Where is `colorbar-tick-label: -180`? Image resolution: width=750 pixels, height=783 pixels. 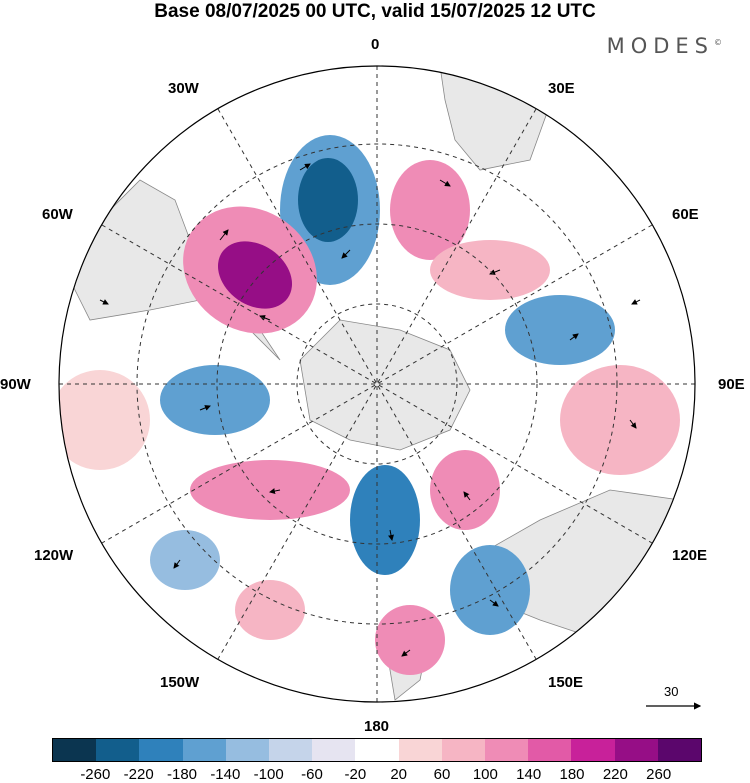
colorbar-tick-label: -180 is located at coordinates (182, 774).